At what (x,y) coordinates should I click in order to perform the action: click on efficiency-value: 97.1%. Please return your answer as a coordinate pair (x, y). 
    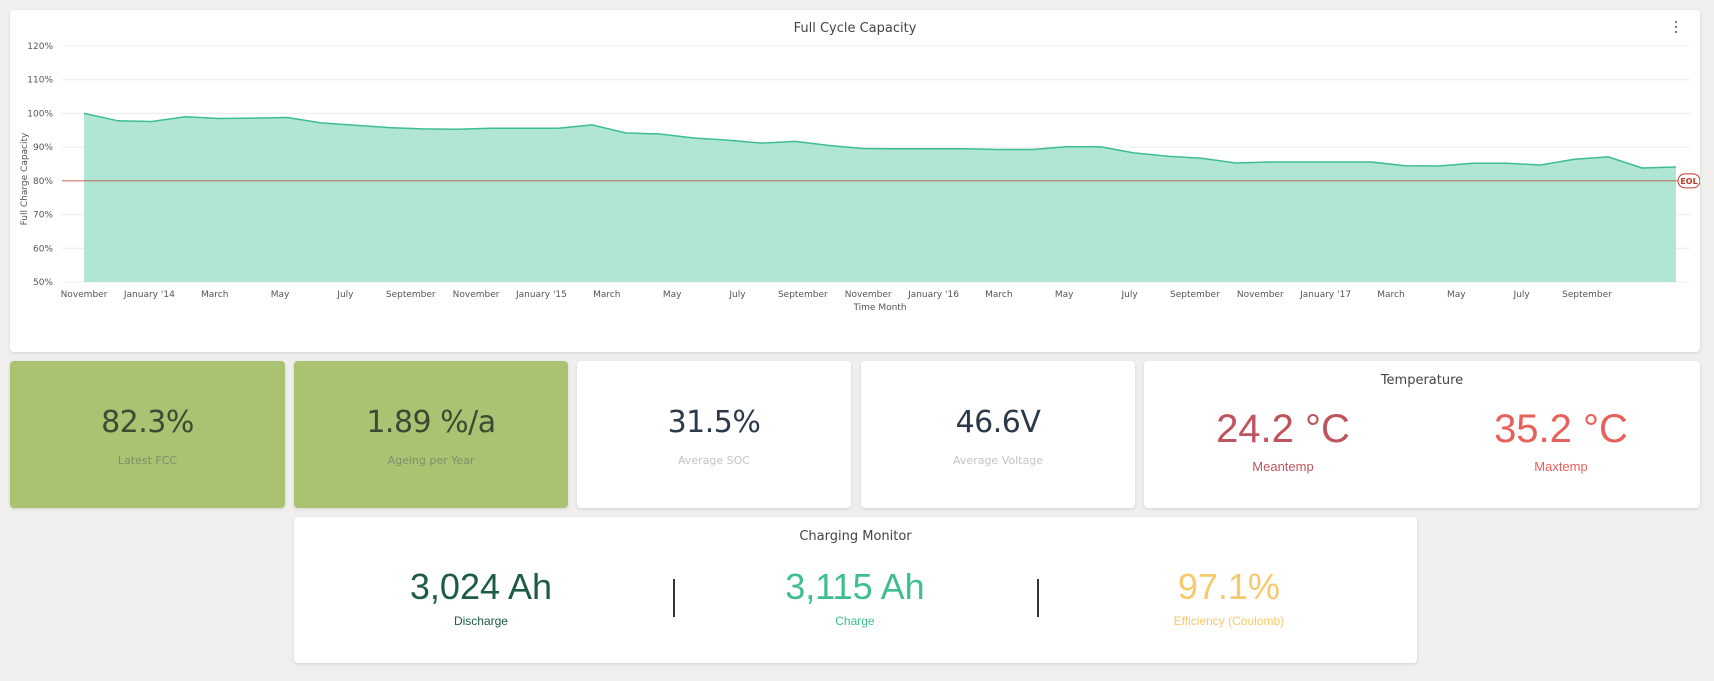
    Looking at the image, I should click on (1228, 586).